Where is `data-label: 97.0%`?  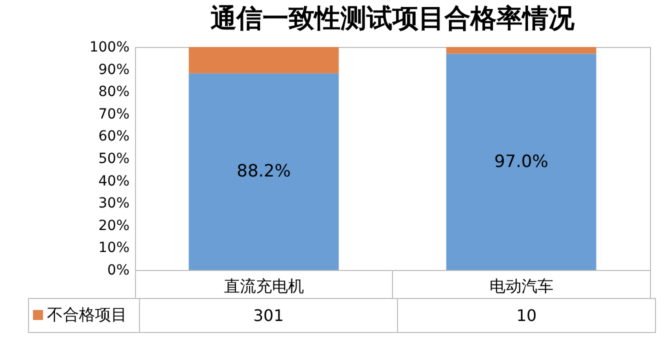 data-label: 97.0% is located at coordinates (521, 162).